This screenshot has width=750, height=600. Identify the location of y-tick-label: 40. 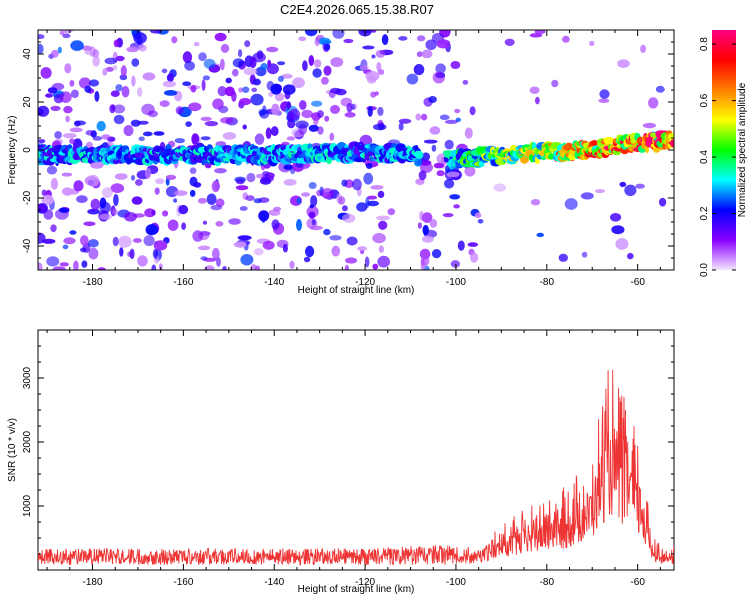
(27, 54).